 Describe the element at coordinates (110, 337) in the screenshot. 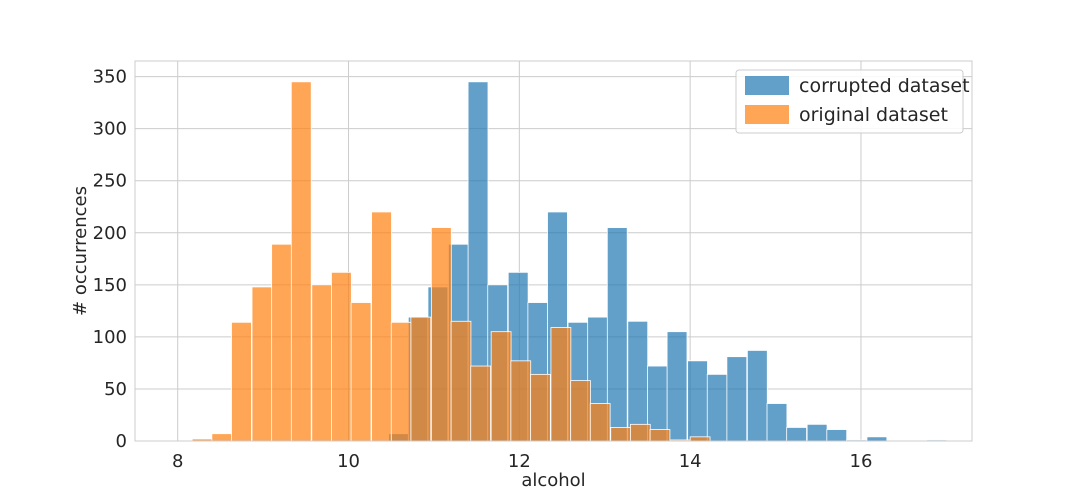

I see `y-tick-label: 100` at that location.